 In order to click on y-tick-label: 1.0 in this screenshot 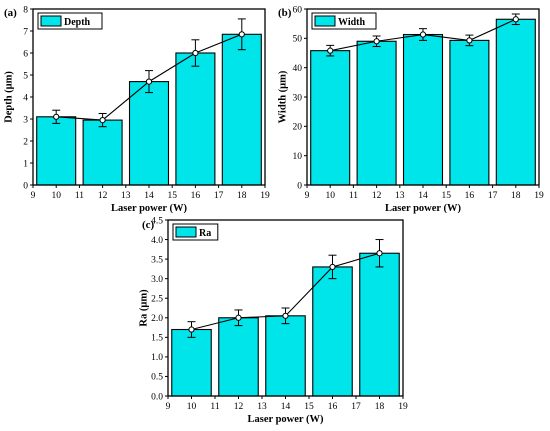, I will do `click(157, 358)`.